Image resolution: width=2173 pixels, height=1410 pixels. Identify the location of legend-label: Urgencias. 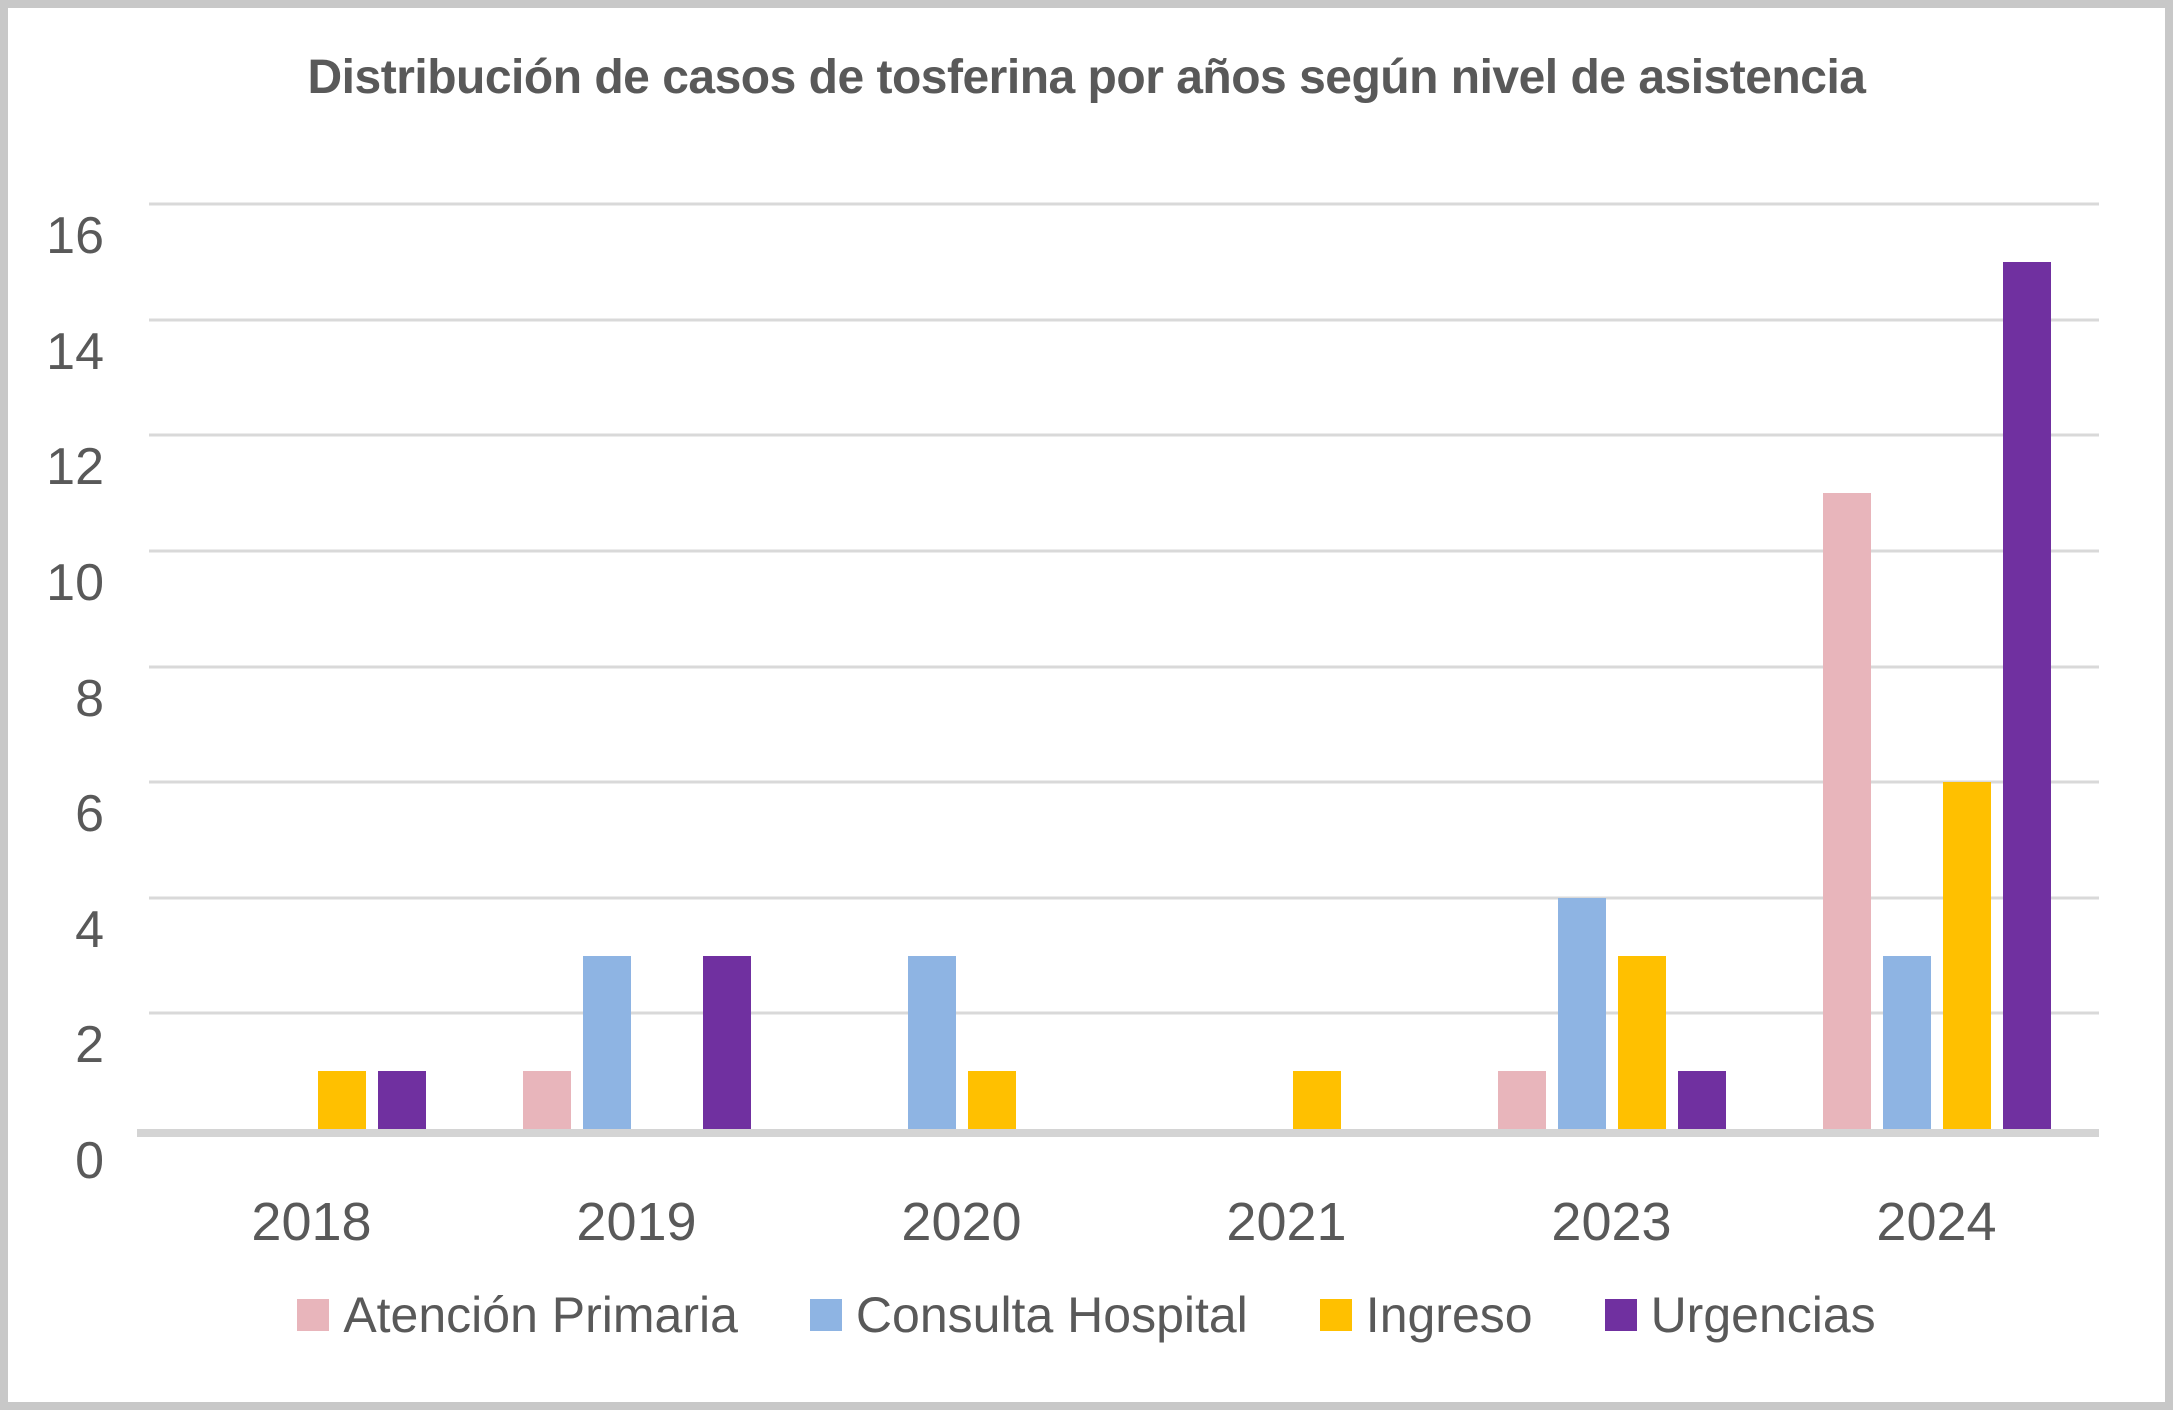
(1763, 1315).